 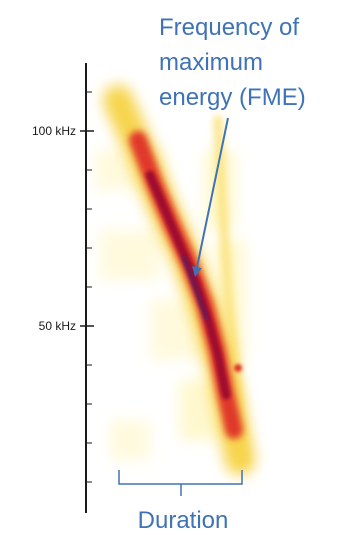 What do you see at coordinates (211, 62) in the screenshot?
I see `fme-label-line-2: maximum` at bounding box center [211, 62].